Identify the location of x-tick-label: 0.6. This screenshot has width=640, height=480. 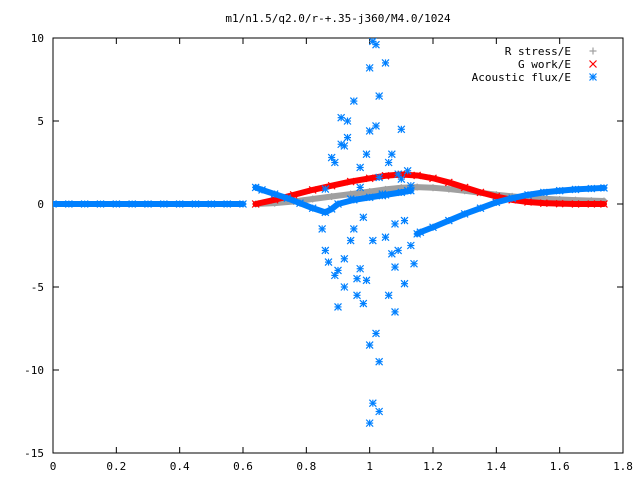
(243, 466).